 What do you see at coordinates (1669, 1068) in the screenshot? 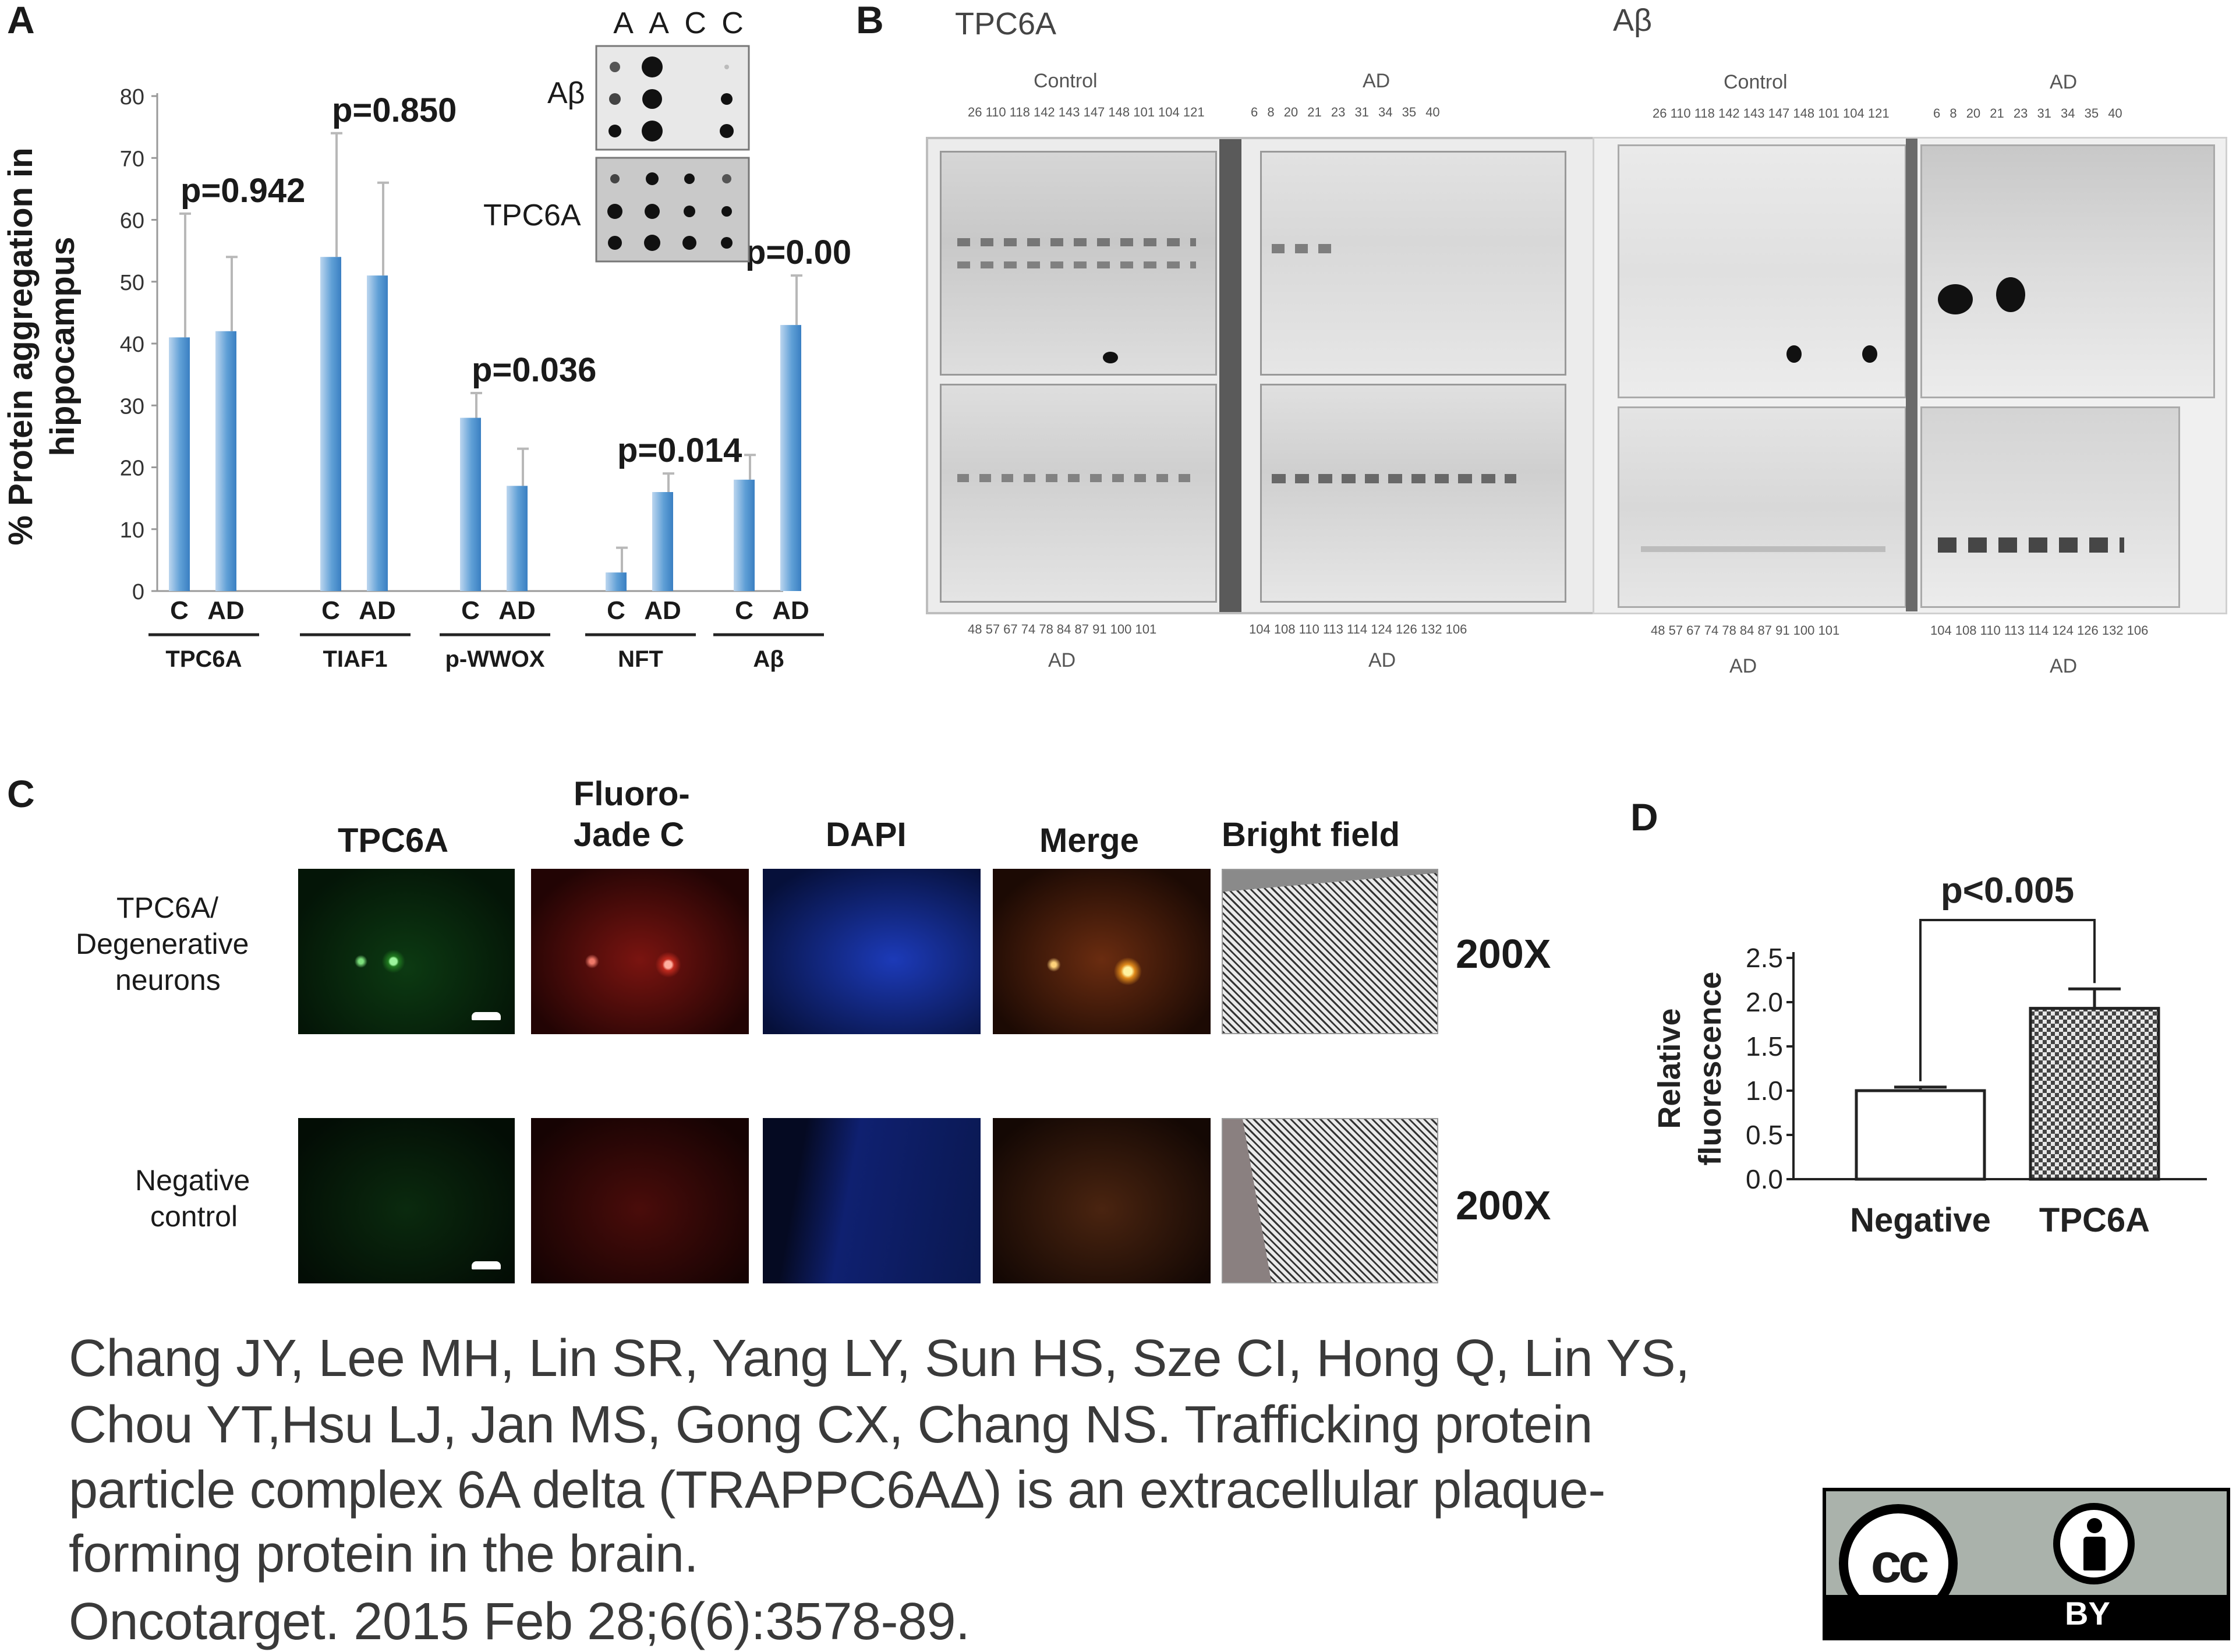
I see `y-axis-label: Relative` at bounding box center [1669, 1068].